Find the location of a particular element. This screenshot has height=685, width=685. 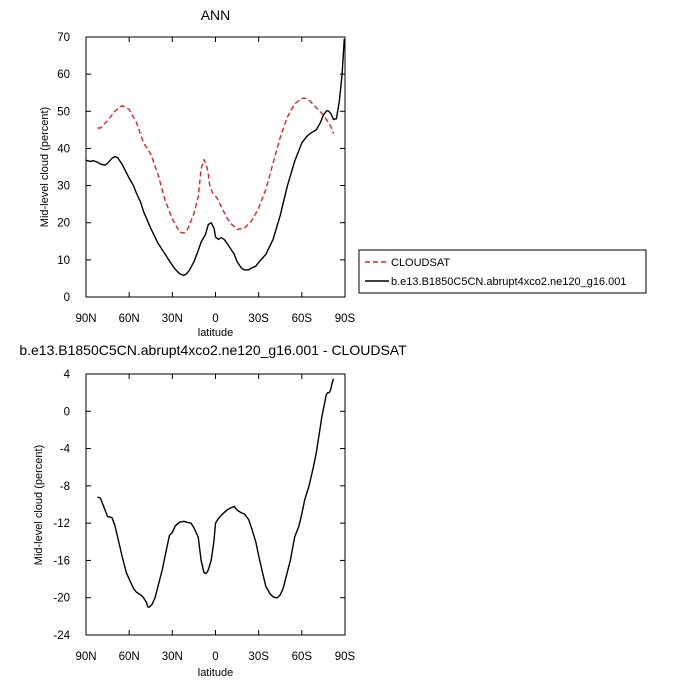

top-x-tick-label: 60N is located at coordinates (129, 319).